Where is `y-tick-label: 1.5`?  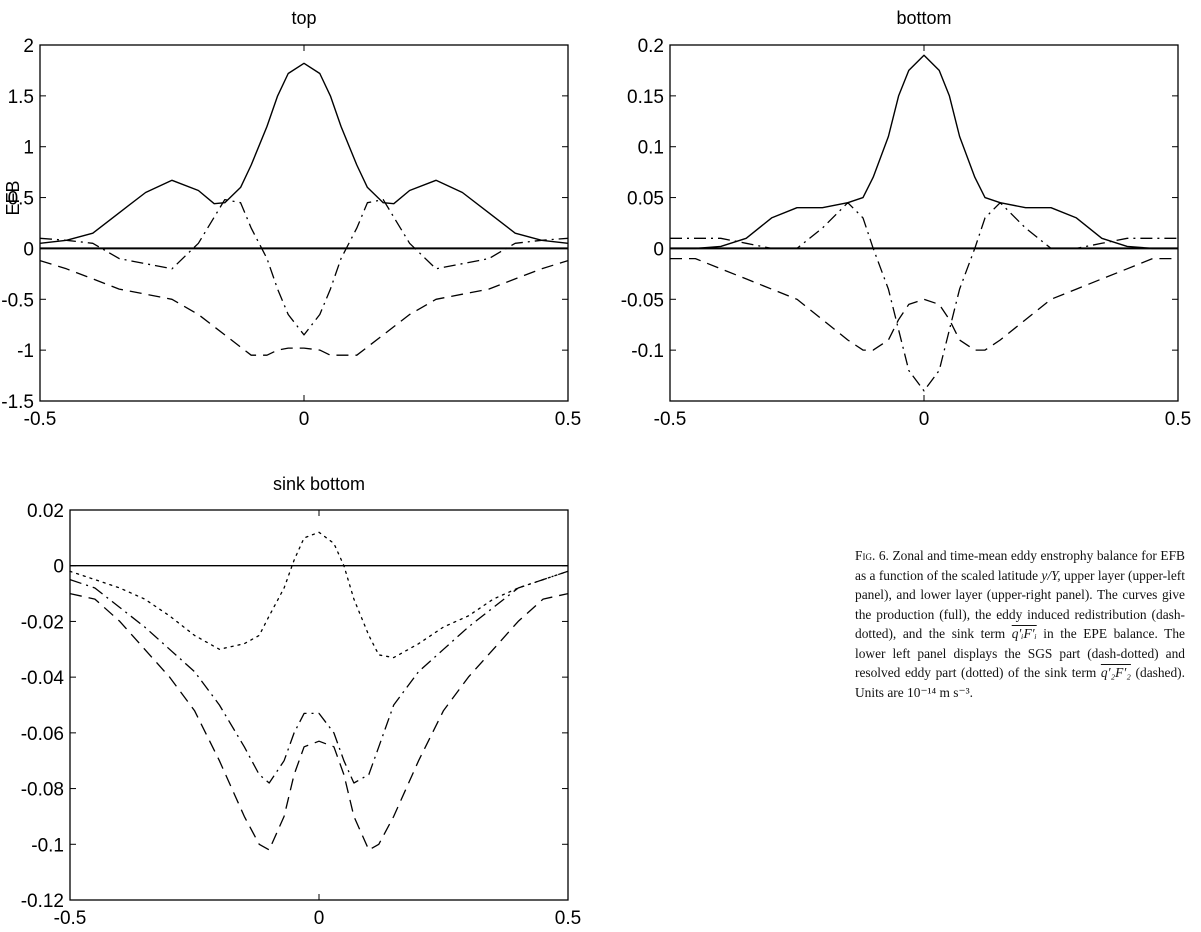
y-tick-label: 1.5 is located at coordinates (21, 97).